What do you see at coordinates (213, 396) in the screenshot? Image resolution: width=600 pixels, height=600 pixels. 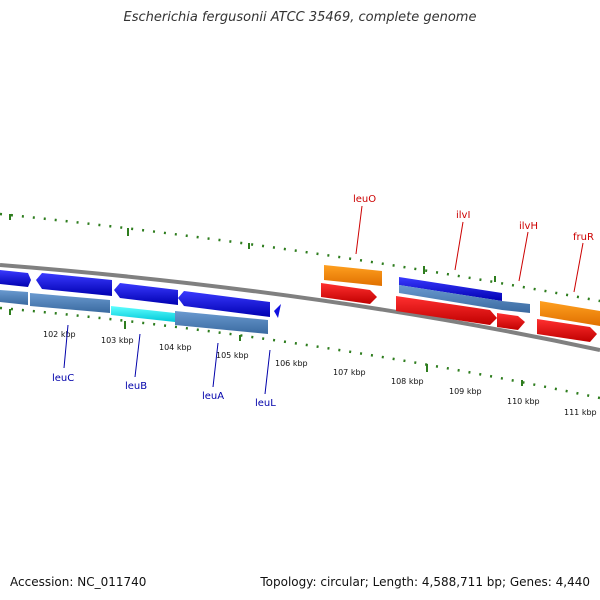 I see `gene-label-leuA: leuA` at bounding box center [213, 396].